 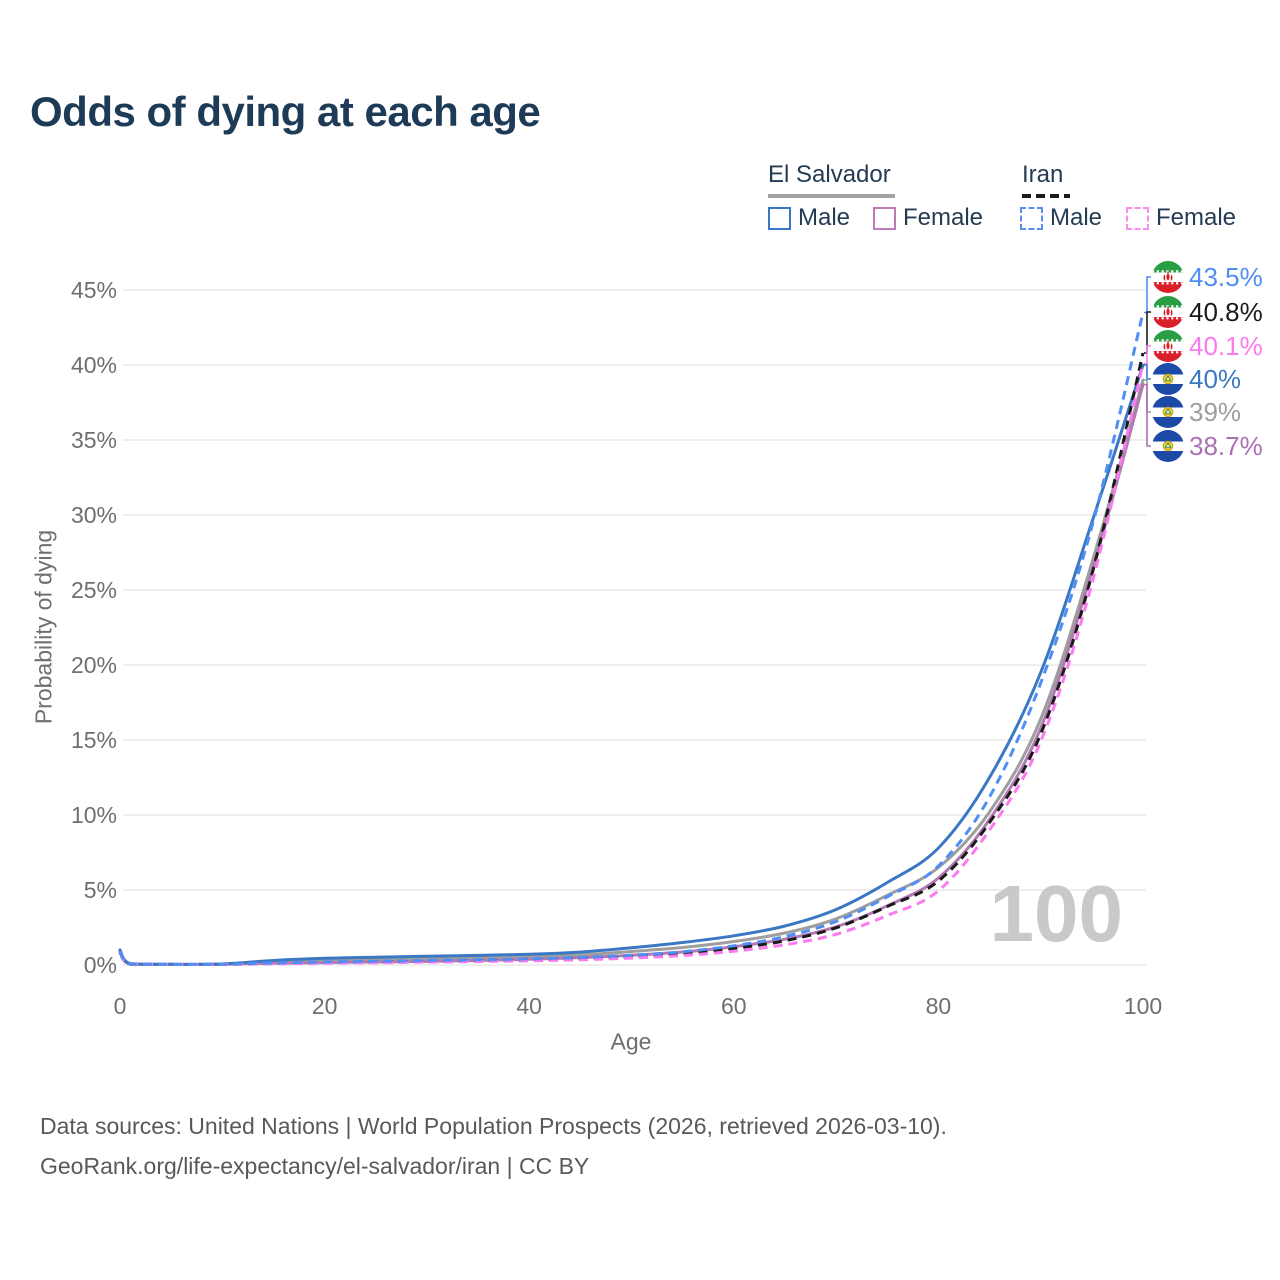 What do you see at coordinates (93, 590) in the screenshot?
I see `y-tick-label: 25%` at bounding box center [93, 590].